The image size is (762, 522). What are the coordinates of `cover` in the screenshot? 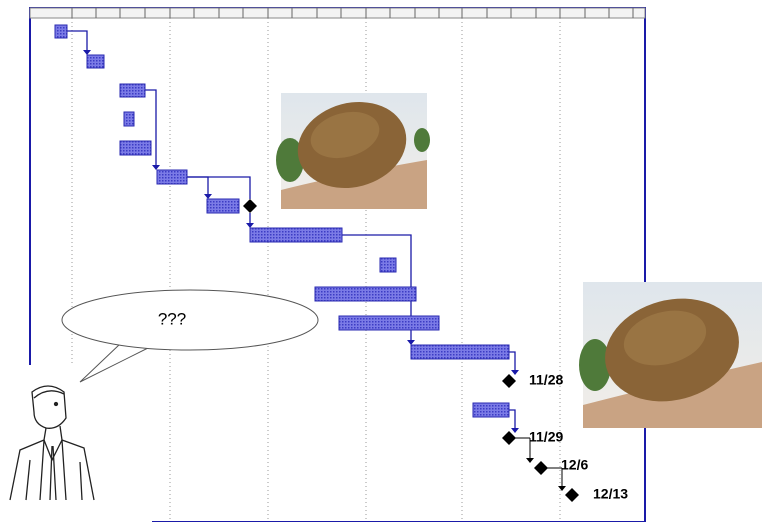 It's located at (76, 443).